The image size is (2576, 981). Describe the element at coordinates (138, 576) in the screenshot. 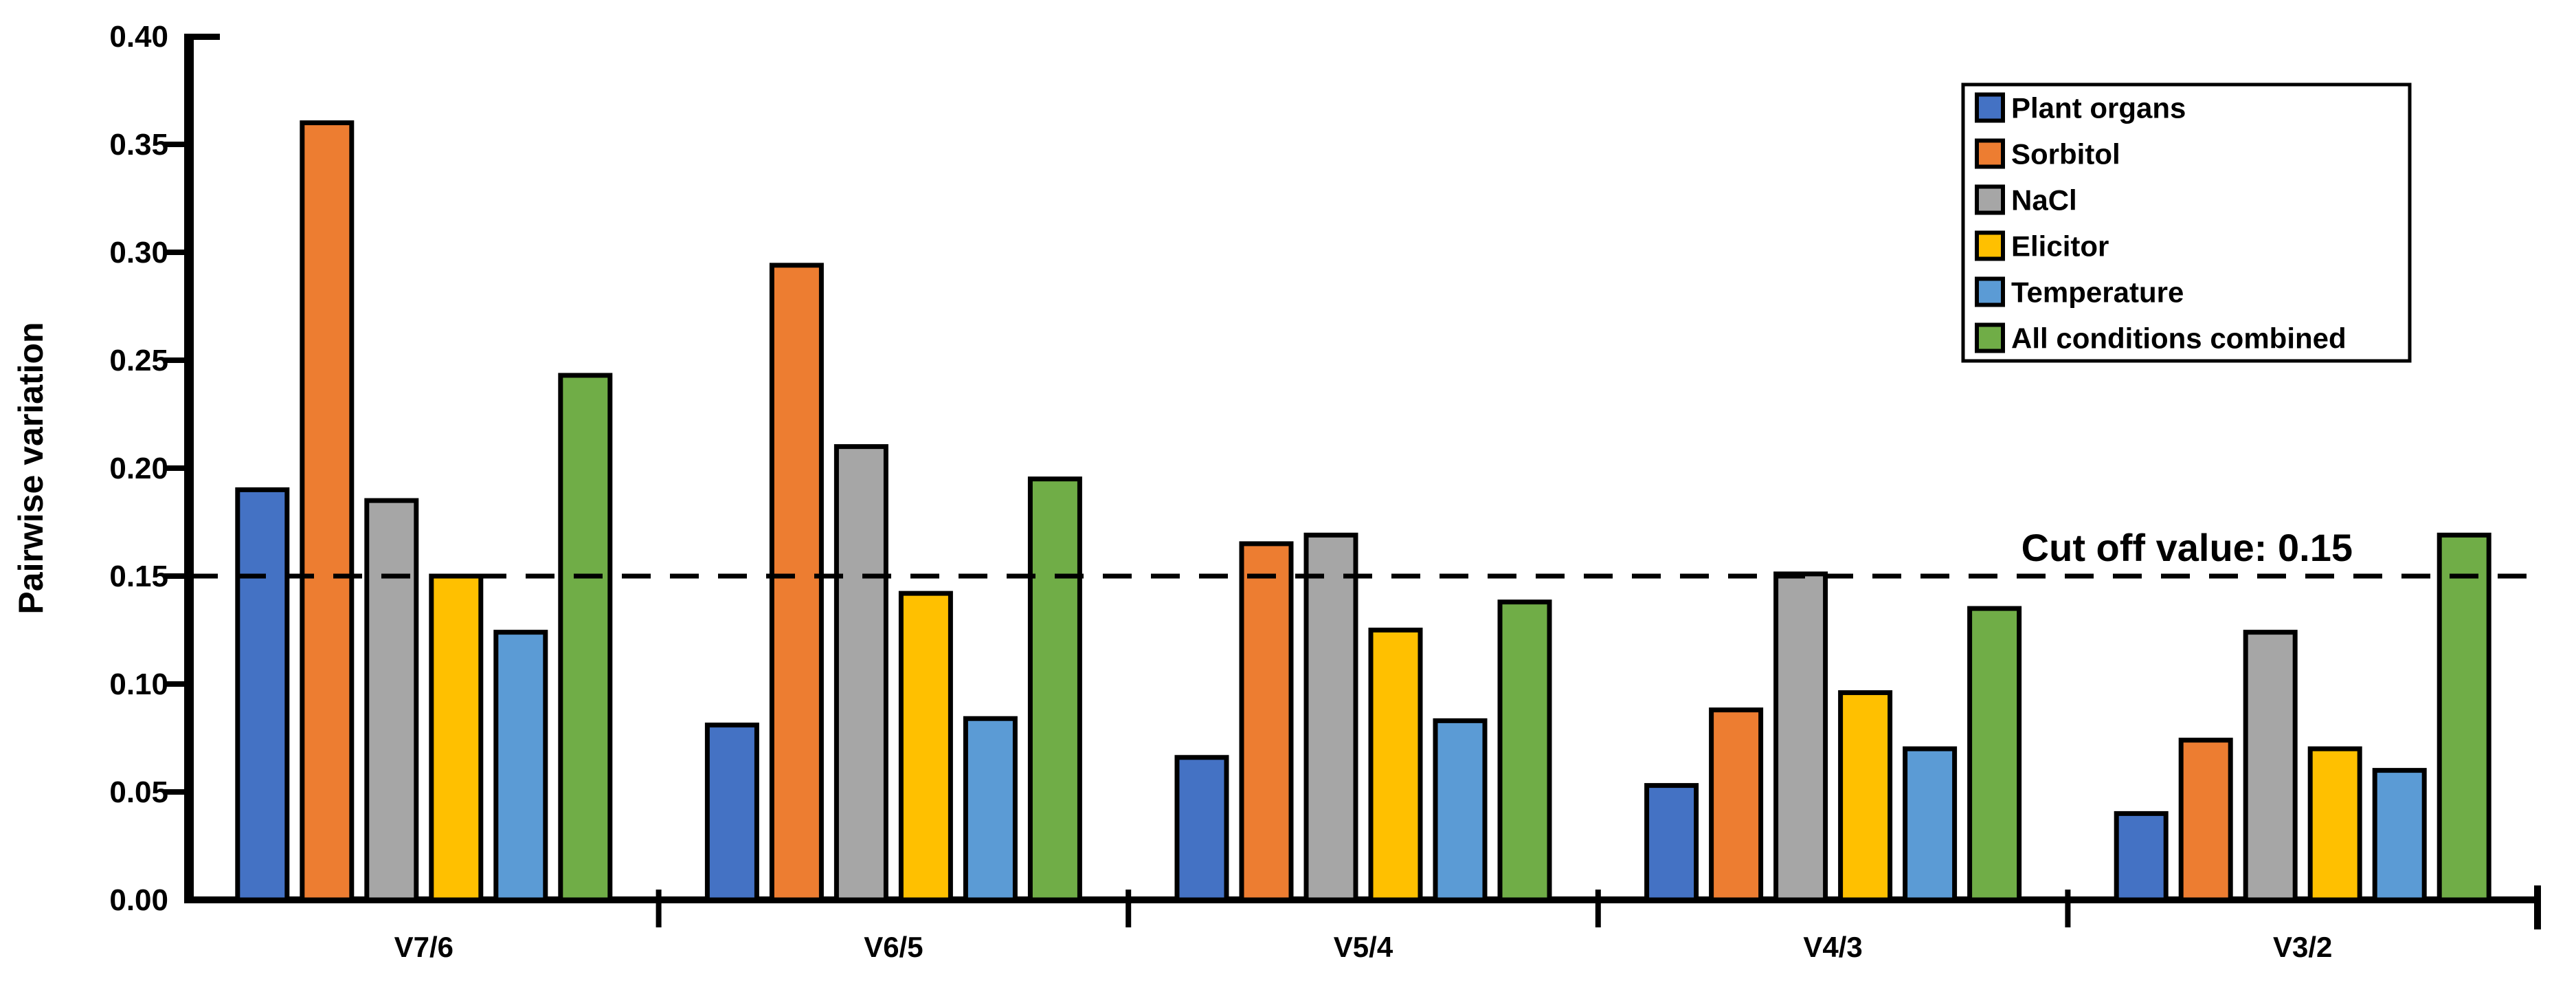

I see `y-tick-label: 0.15` at that location.